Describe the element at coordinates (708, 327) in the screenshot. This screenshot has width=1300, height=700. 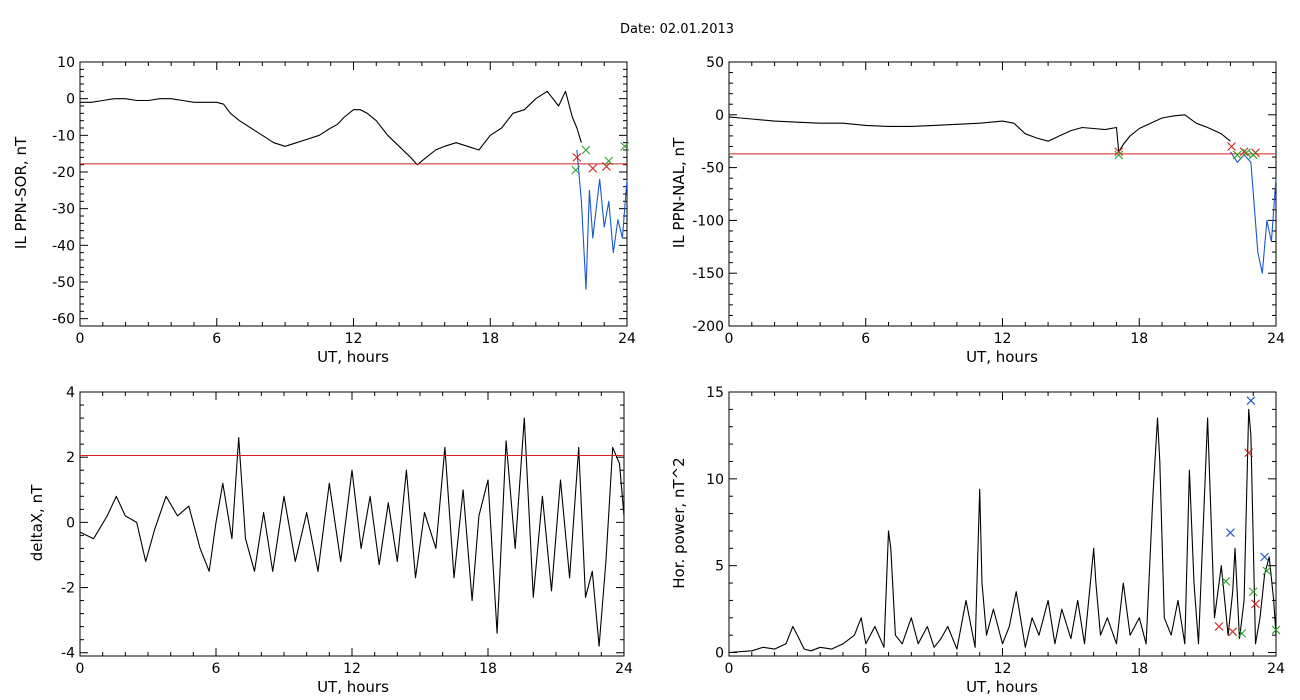
I see `y-tick-label: -200` at that location.